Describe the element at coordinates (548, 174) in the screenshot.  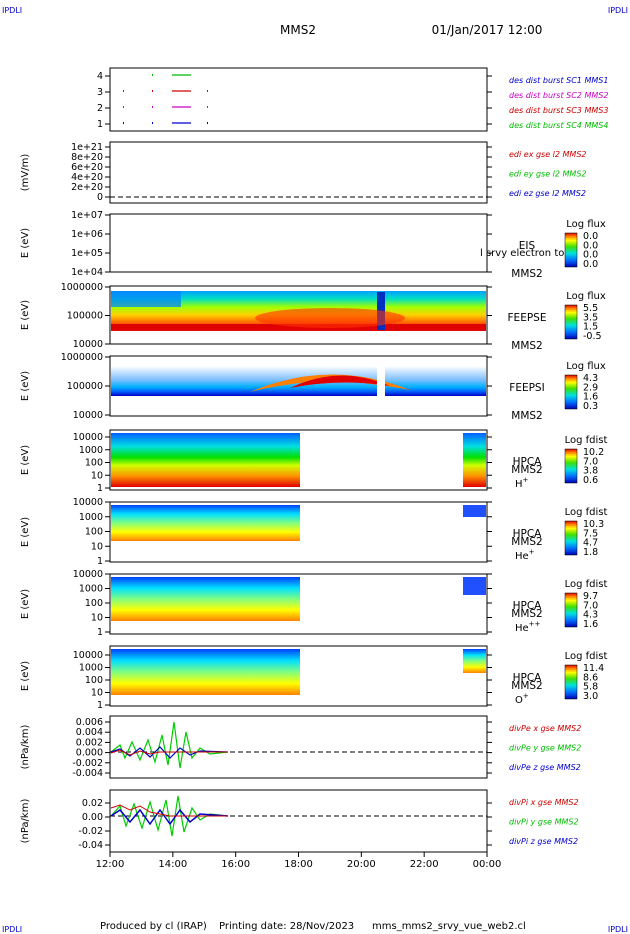
I see `legend-entry: edi ey gse l2 MMS2` at that location.